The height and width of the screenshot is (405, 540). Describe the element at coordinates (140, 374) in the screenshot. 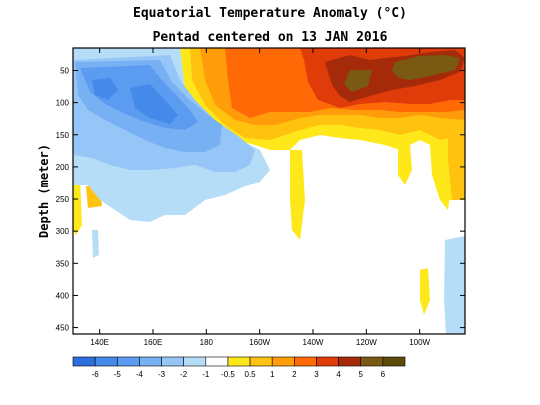

I see `colorbar-label: -4` at that location.